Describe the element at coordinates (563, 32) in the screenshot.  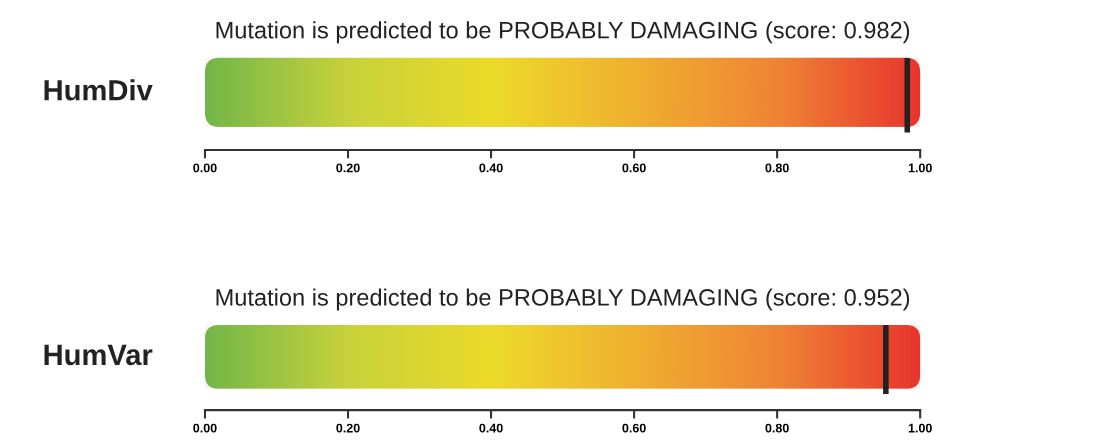
I see `chart-title: Mutation is predicted to be PROBABLY DAMAGING (score: 0.982)` at that location.